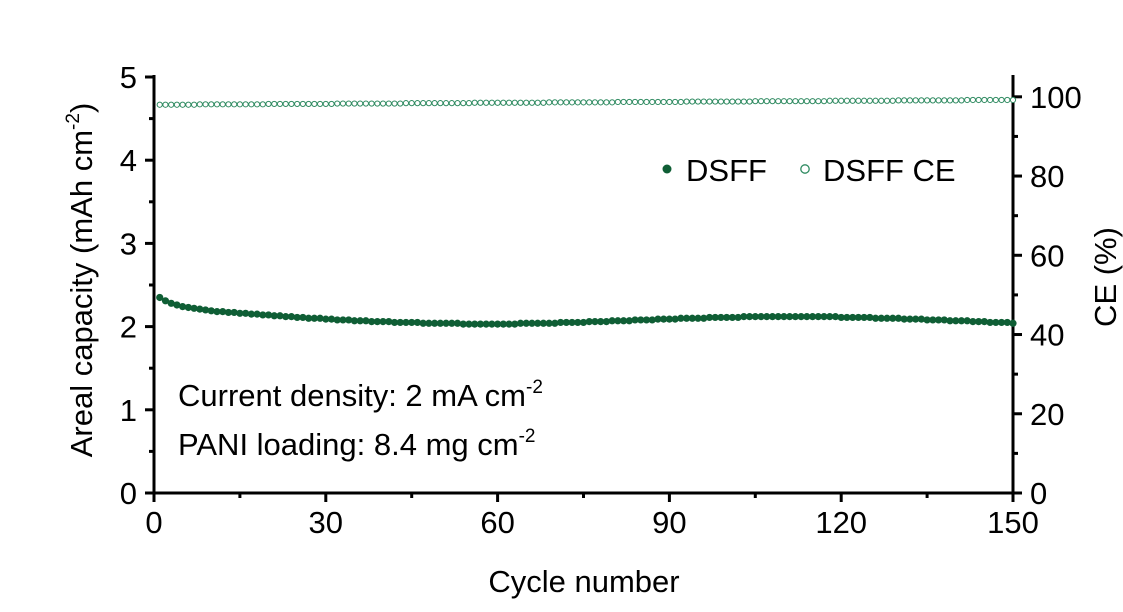 The height and width of the screenshot is (612, 1123). What do you see at coordinates (128, 160) in the screenshot?
I see `y-left-tick-label: 4` at bounding box center [128, 160].